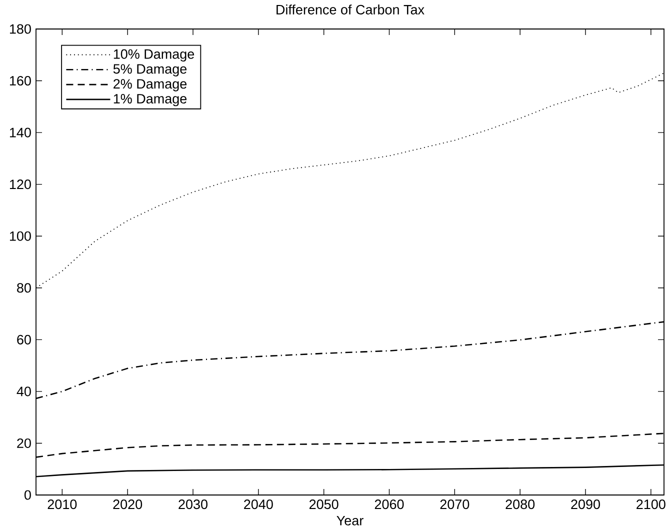 The image size is (669, 531). What do you see at coordinates (389, 505) in the screenshot?
I see `x-tick-label: 2060` at bounding box center [389, 505].